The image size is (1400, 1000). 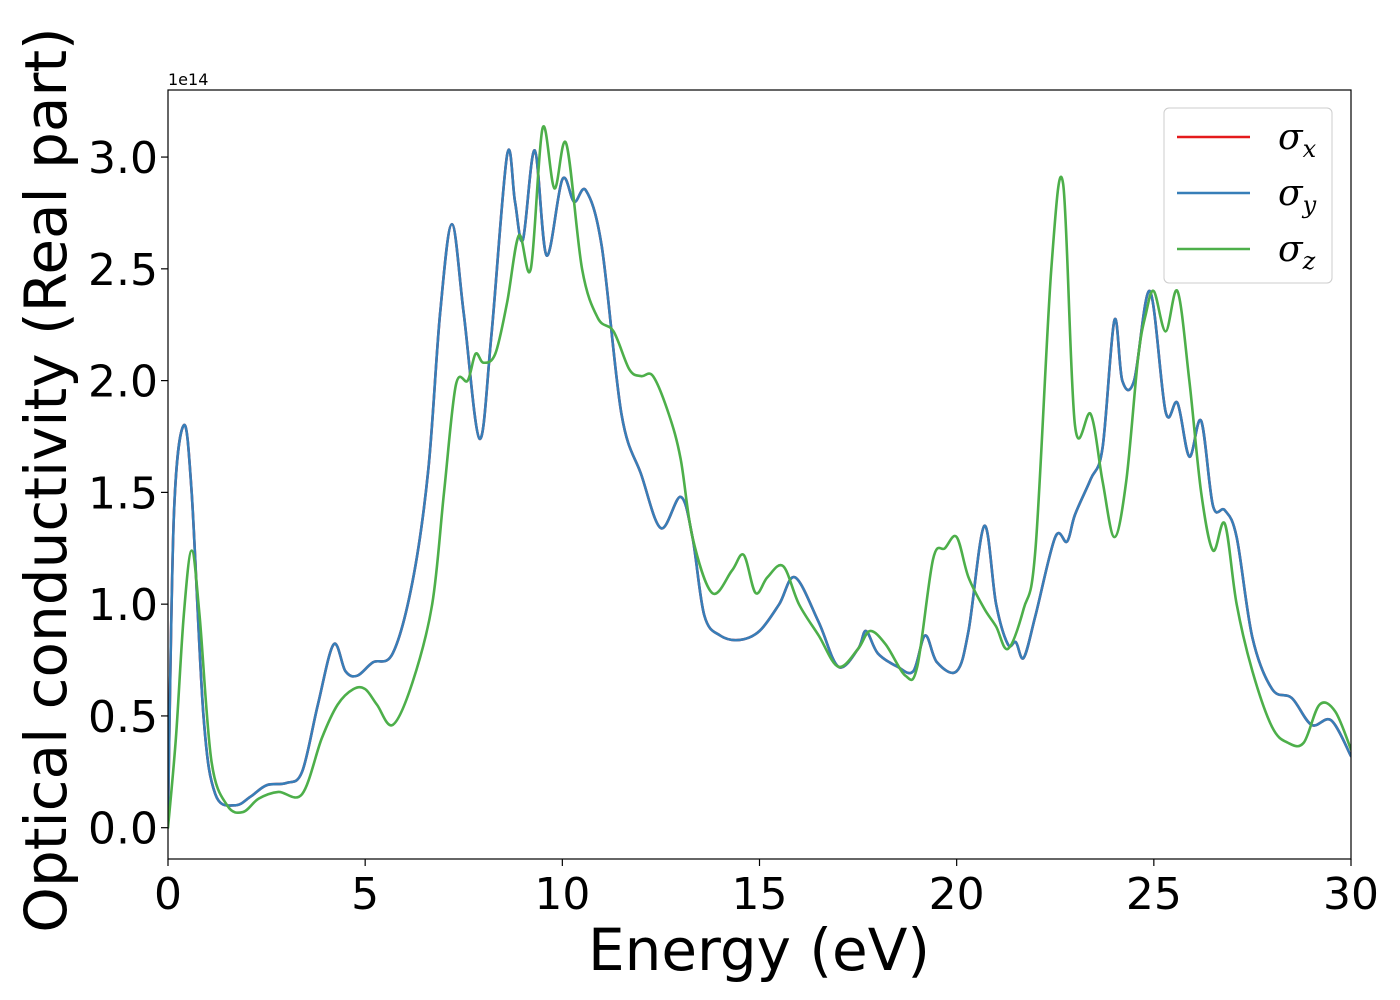 I want to click on x-axis-ticks: 0 5 10 15 20 25 30, so click(x=766, y=889).